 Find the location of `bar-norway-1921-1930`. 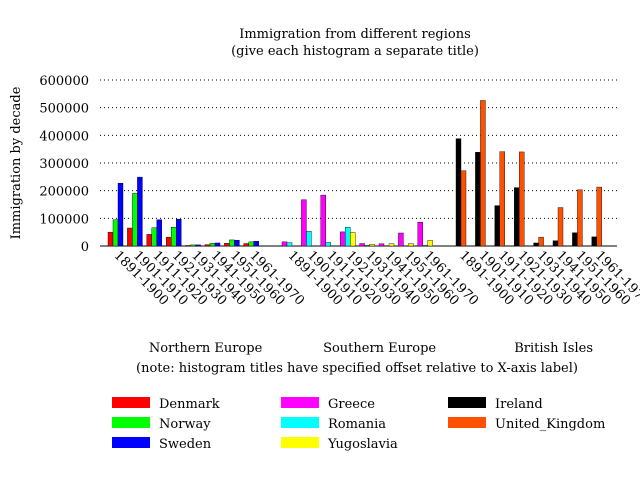

bar-norway-1921-1930 is located at coordinates (173, 236).